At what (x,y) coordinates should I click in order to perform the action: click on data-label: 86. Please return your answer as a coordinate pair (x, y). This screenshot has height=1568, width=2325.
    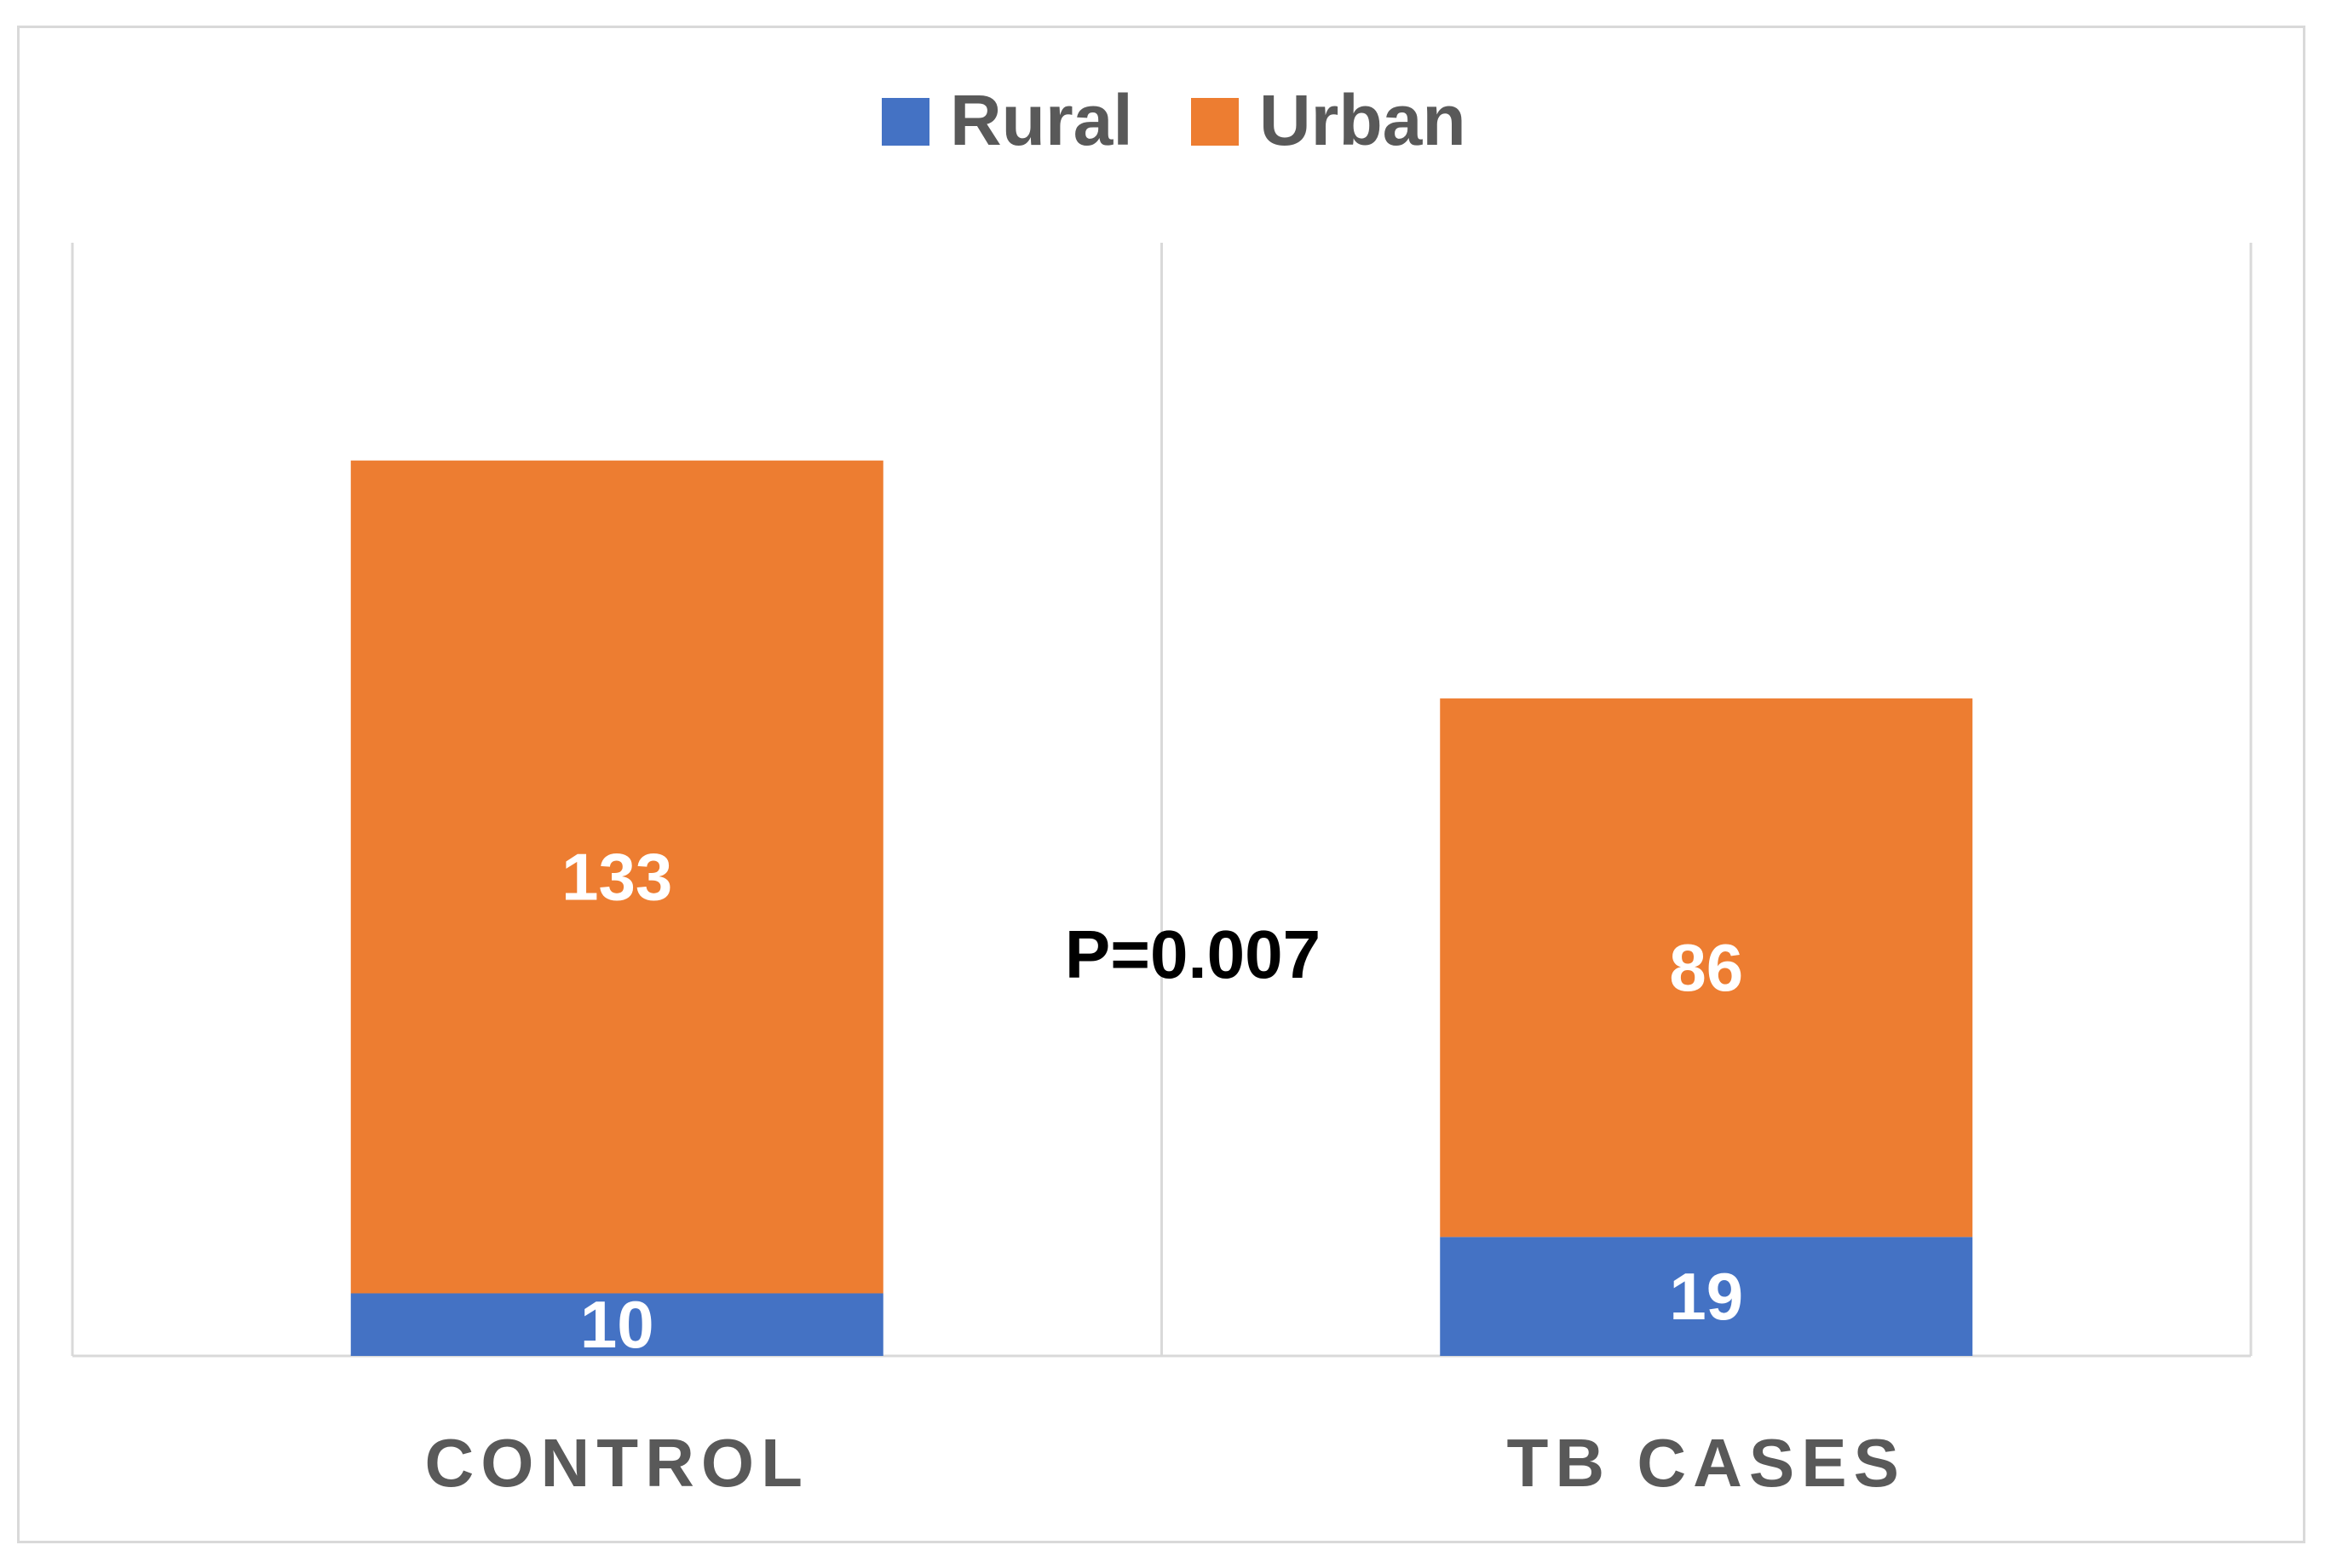
    Looking at the image, I should click on (1706, 967).